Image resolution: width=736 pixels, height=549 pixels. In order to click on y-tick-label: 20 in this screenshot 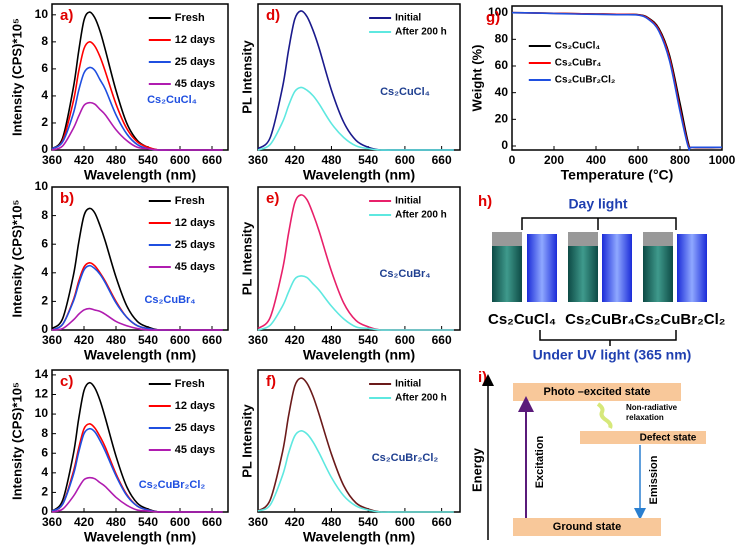, I will do `click(502, 119)`.